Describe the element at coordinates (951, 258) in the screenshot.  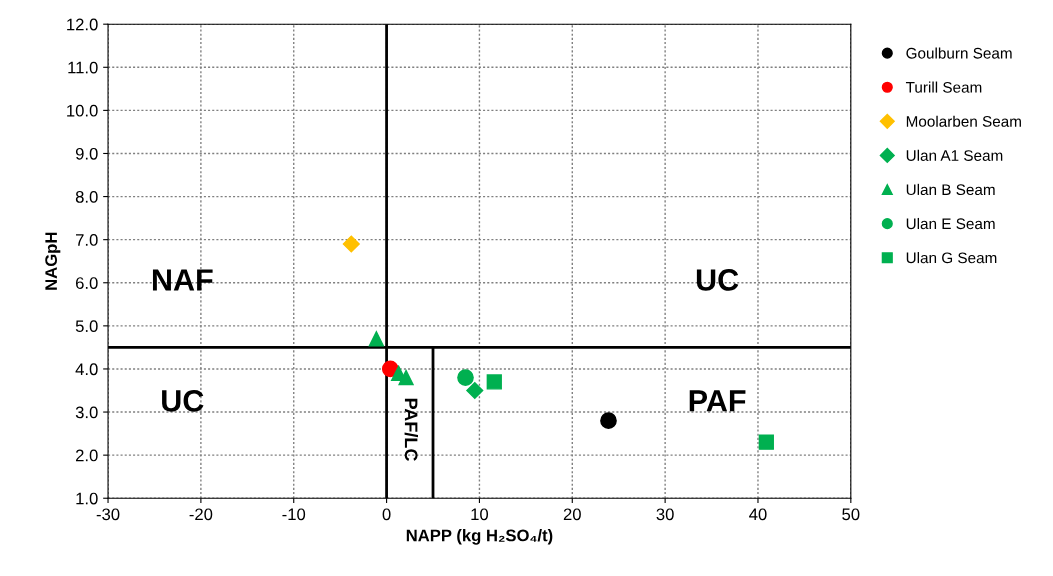
I see `legend-label: Ulan G Seam` at that location.